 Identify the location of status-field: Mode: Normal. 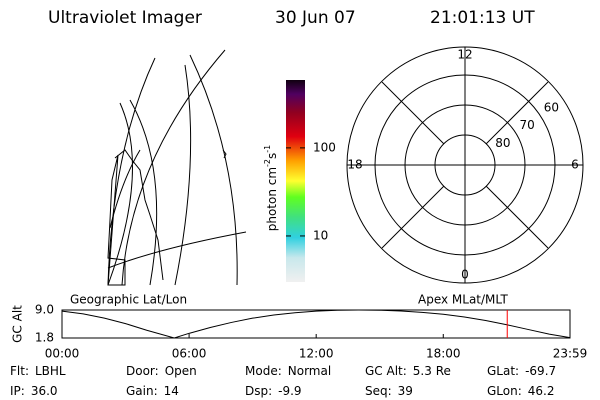
(288, 371).